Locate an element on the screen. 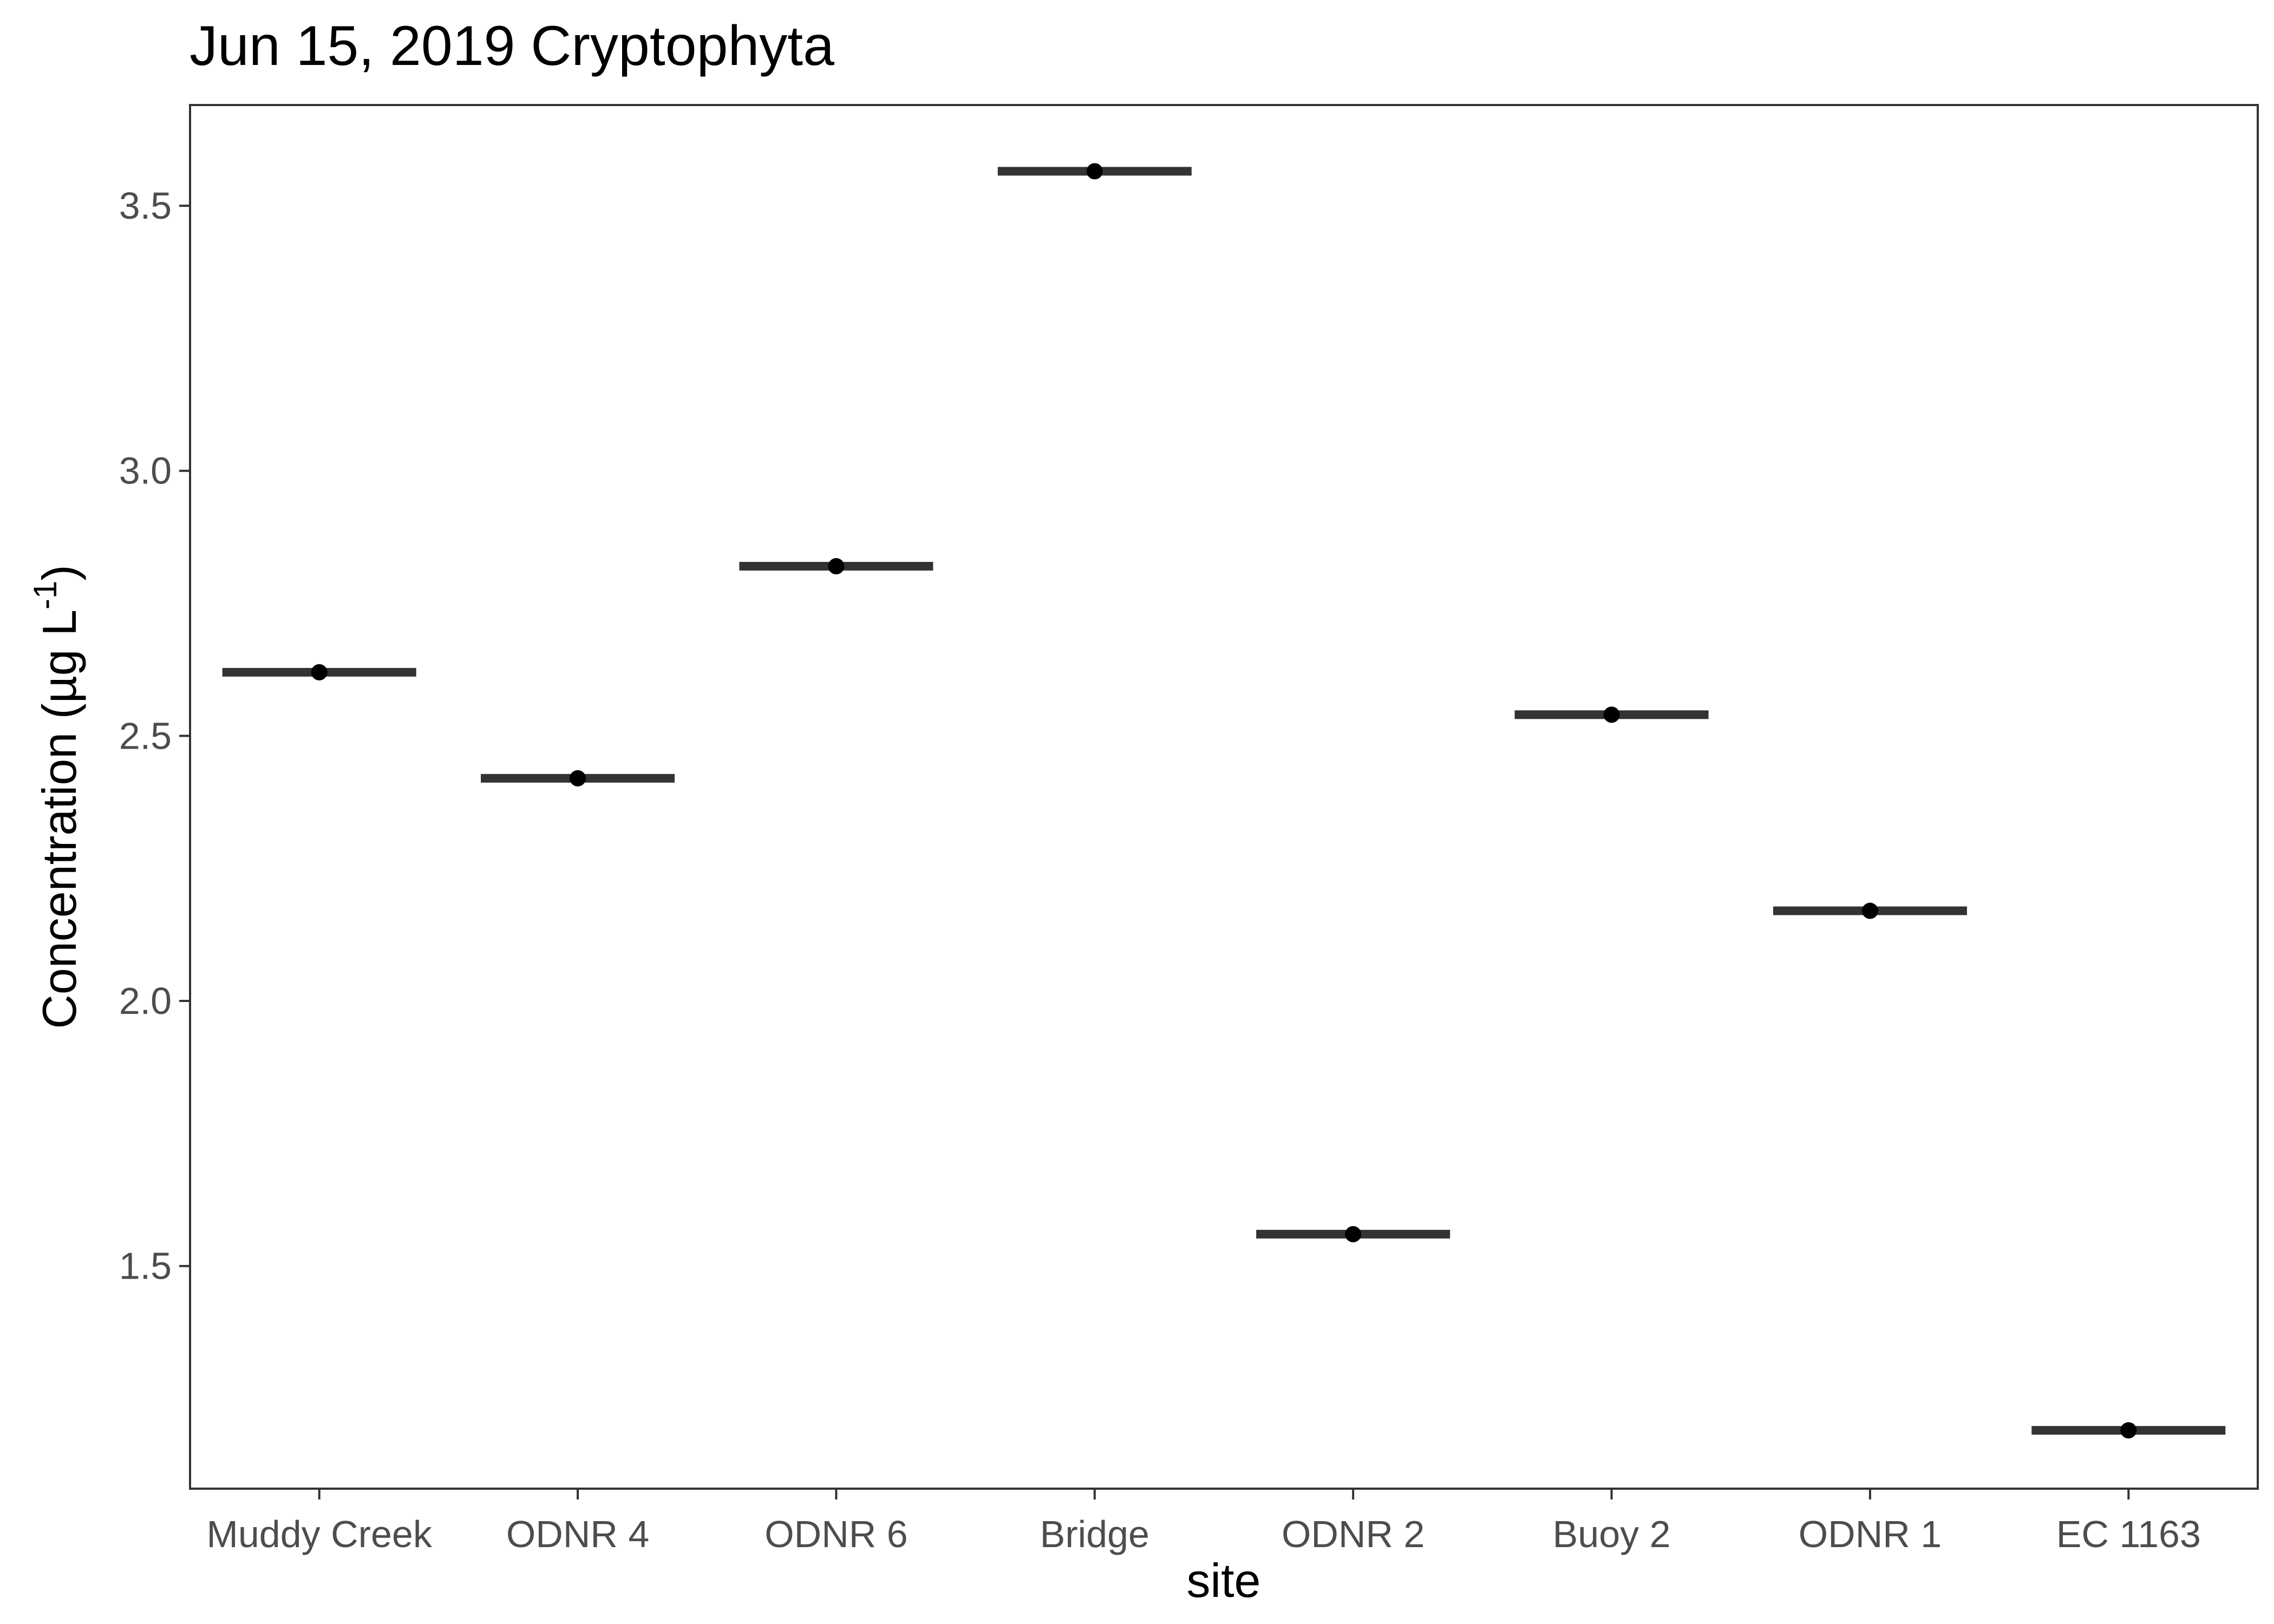 The image size is (2274, 1624). x-tick-label: ODNR 1 is located at coordinates (1871, 1534).